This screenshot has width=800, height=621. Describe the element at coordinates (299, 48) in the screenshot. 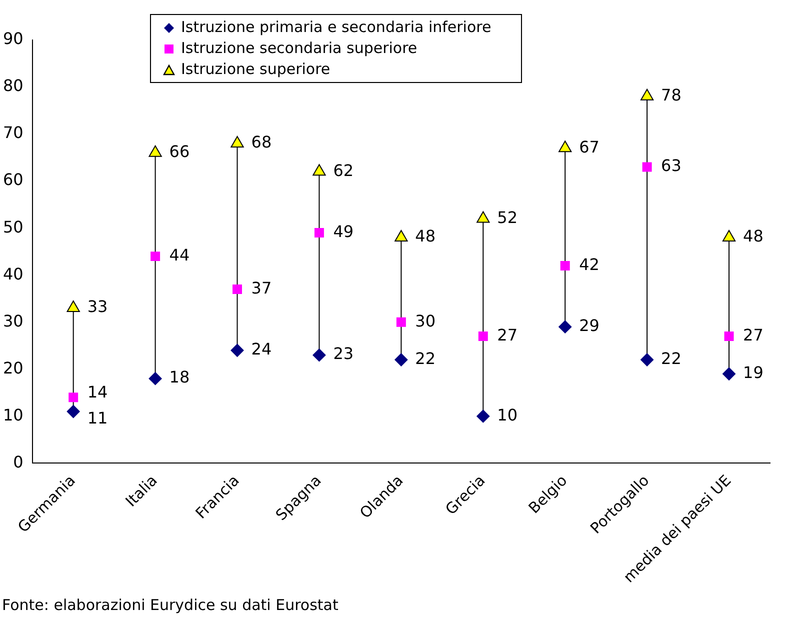

I see `legend-label: Istruzione secondaria superiore` at that location.